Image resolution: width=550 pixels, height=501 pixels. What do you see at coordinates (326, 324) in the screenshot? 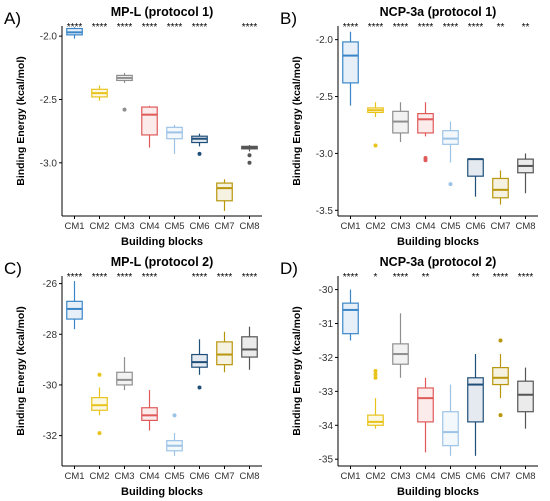
I see `y-tick-label: -31` at bounding box center [326, 324].